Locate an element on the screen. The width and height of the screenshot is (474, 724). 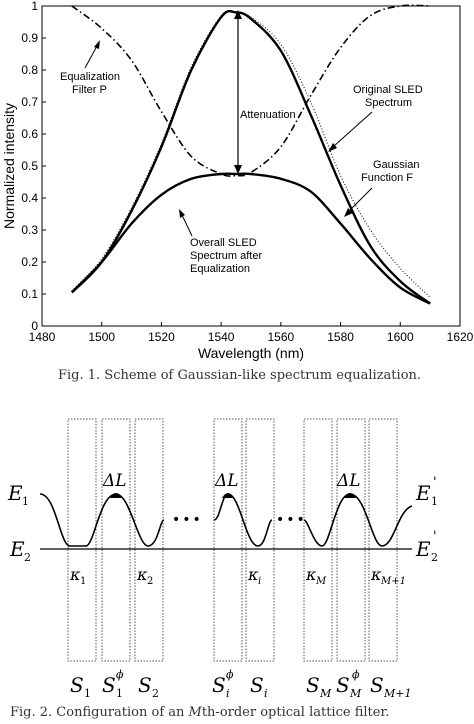
e1-prime-sub: 1 is located at coordinates (434, 501).